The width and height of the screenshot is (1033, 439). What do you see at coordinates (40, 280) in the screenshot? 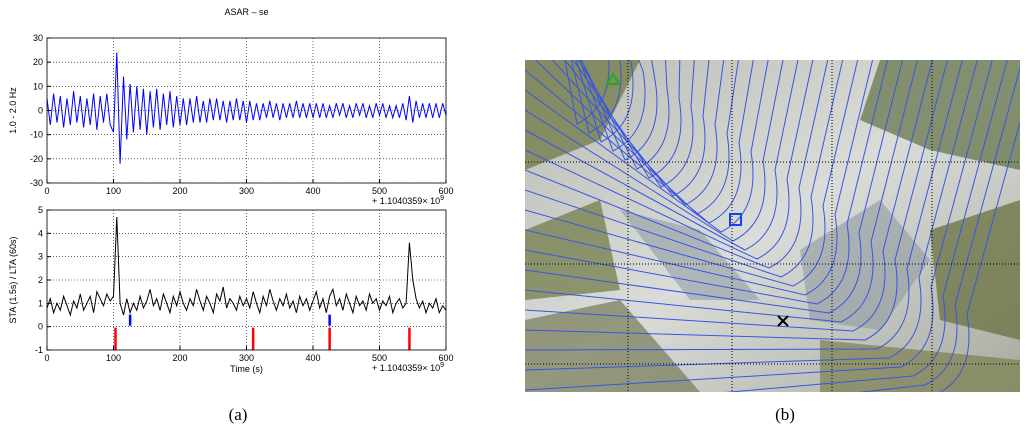
I see `y-tick-label: 2` at bounding box center [40, 280].